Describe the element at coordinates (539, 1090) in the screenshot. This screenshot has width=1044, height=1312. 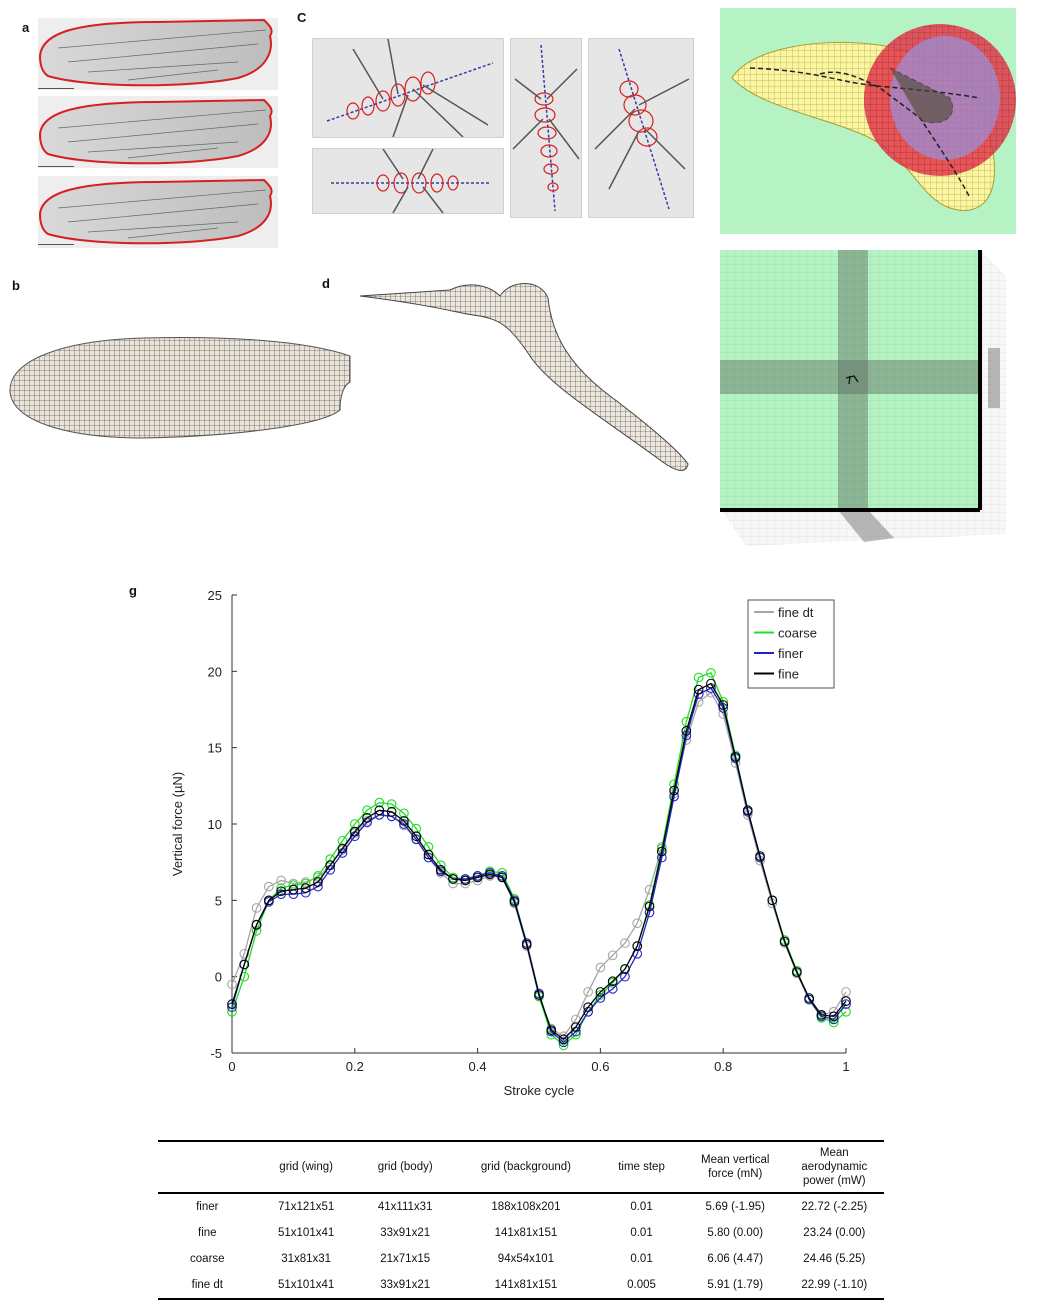
I see `x-axis-label: Stroke cycle` at that location.